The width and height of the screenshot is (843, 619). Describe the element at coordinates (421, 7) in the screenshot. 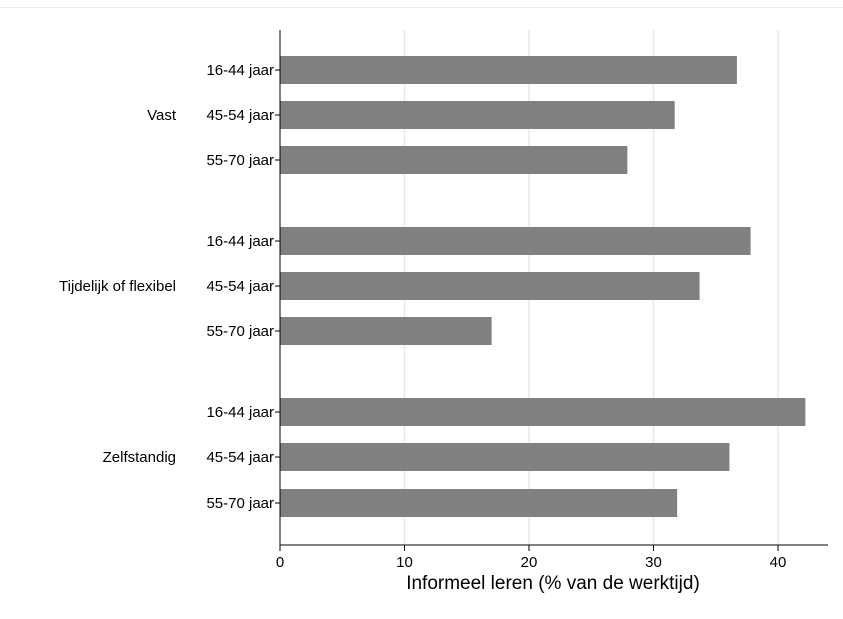

I see `top-divider` at that location.